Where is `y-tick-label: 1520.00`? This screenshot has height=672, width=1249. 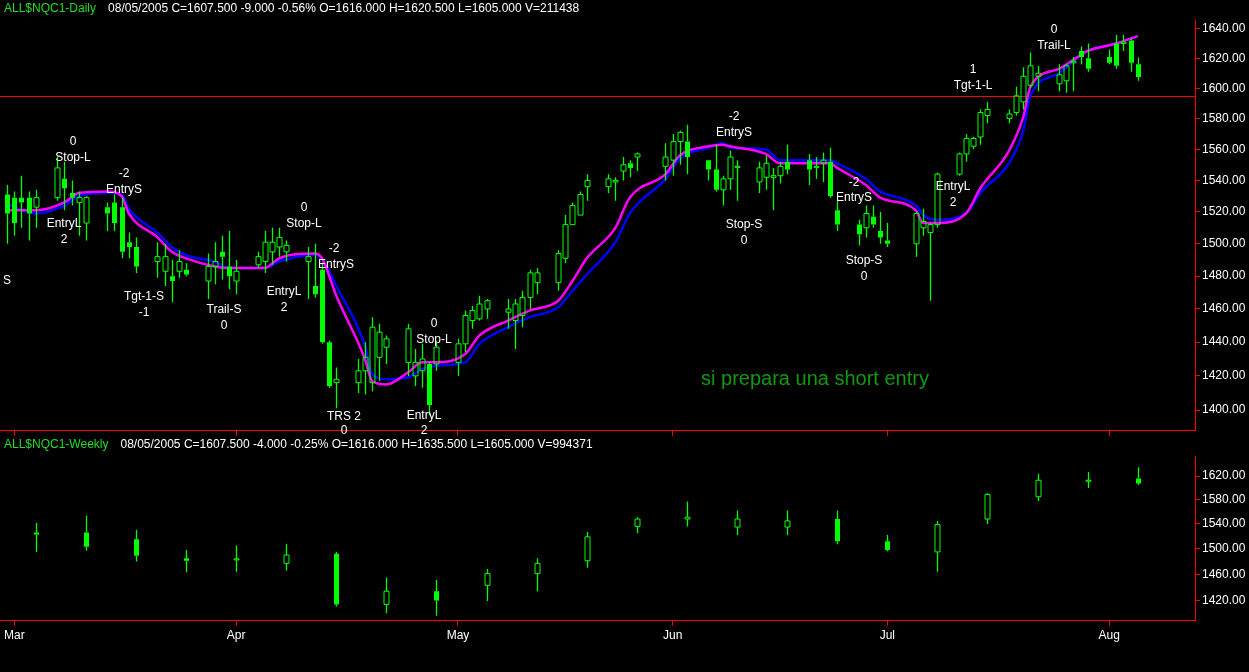
y-tick-label: 1520.00 is located at coordinates (1224, 211).